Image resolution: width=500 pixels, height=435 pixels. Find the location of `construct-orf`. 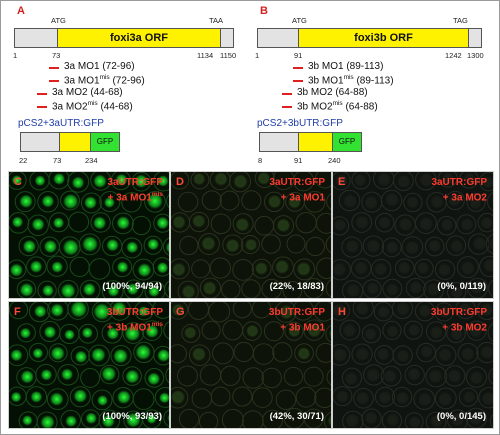

construct-orf is located at coordinates (315, 142).